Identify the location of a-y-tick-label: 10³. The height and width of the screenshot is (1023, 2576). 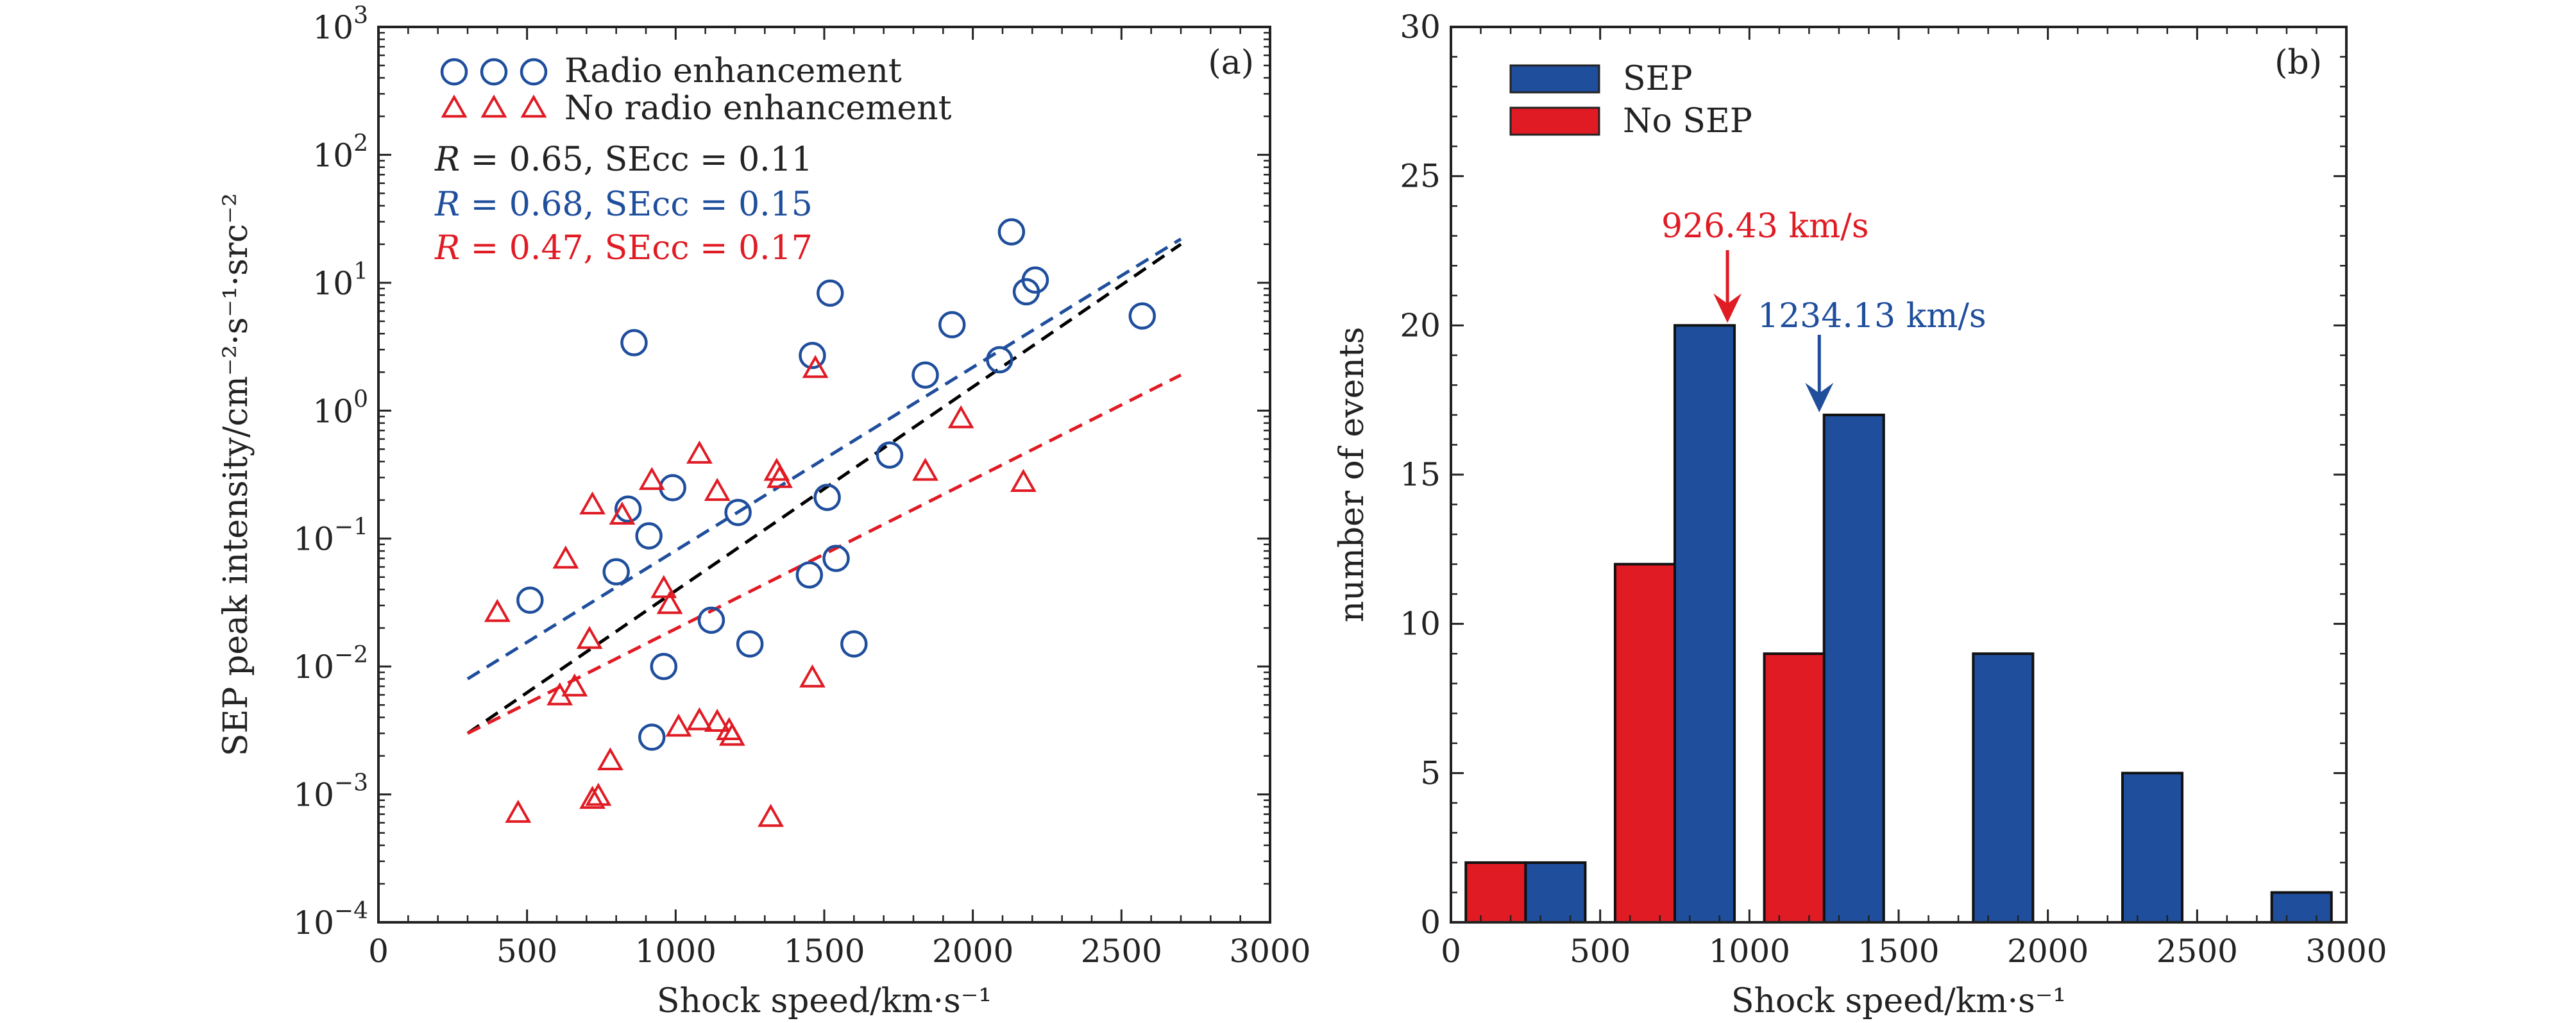
(340, 24).